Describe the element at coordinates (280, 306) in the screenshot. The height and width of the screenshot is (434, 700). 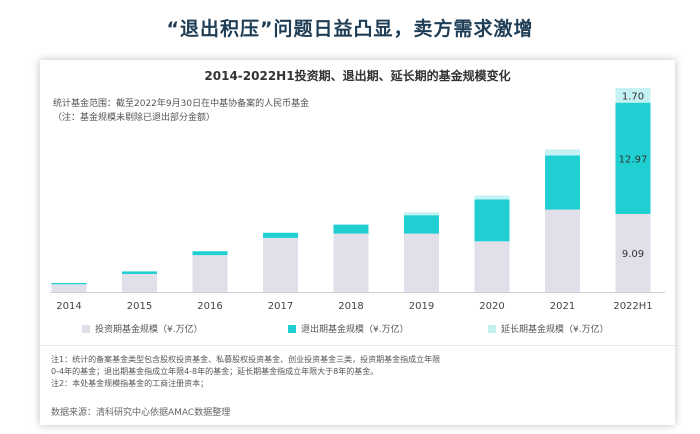
I see `x-tick-label: 2017` at that location.